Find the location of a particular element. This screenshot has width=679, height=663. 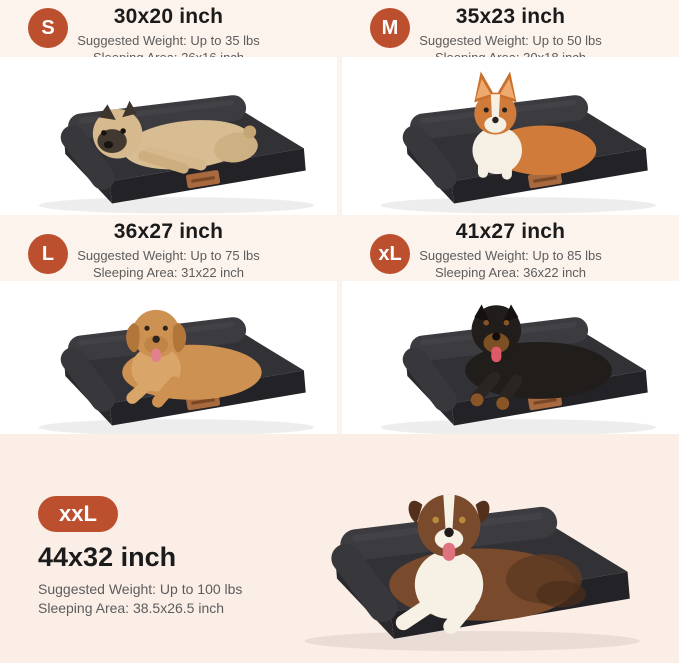

suggested-weight: Suggested Weight: Up to 35 lbs is located at coordinates (168, 40).